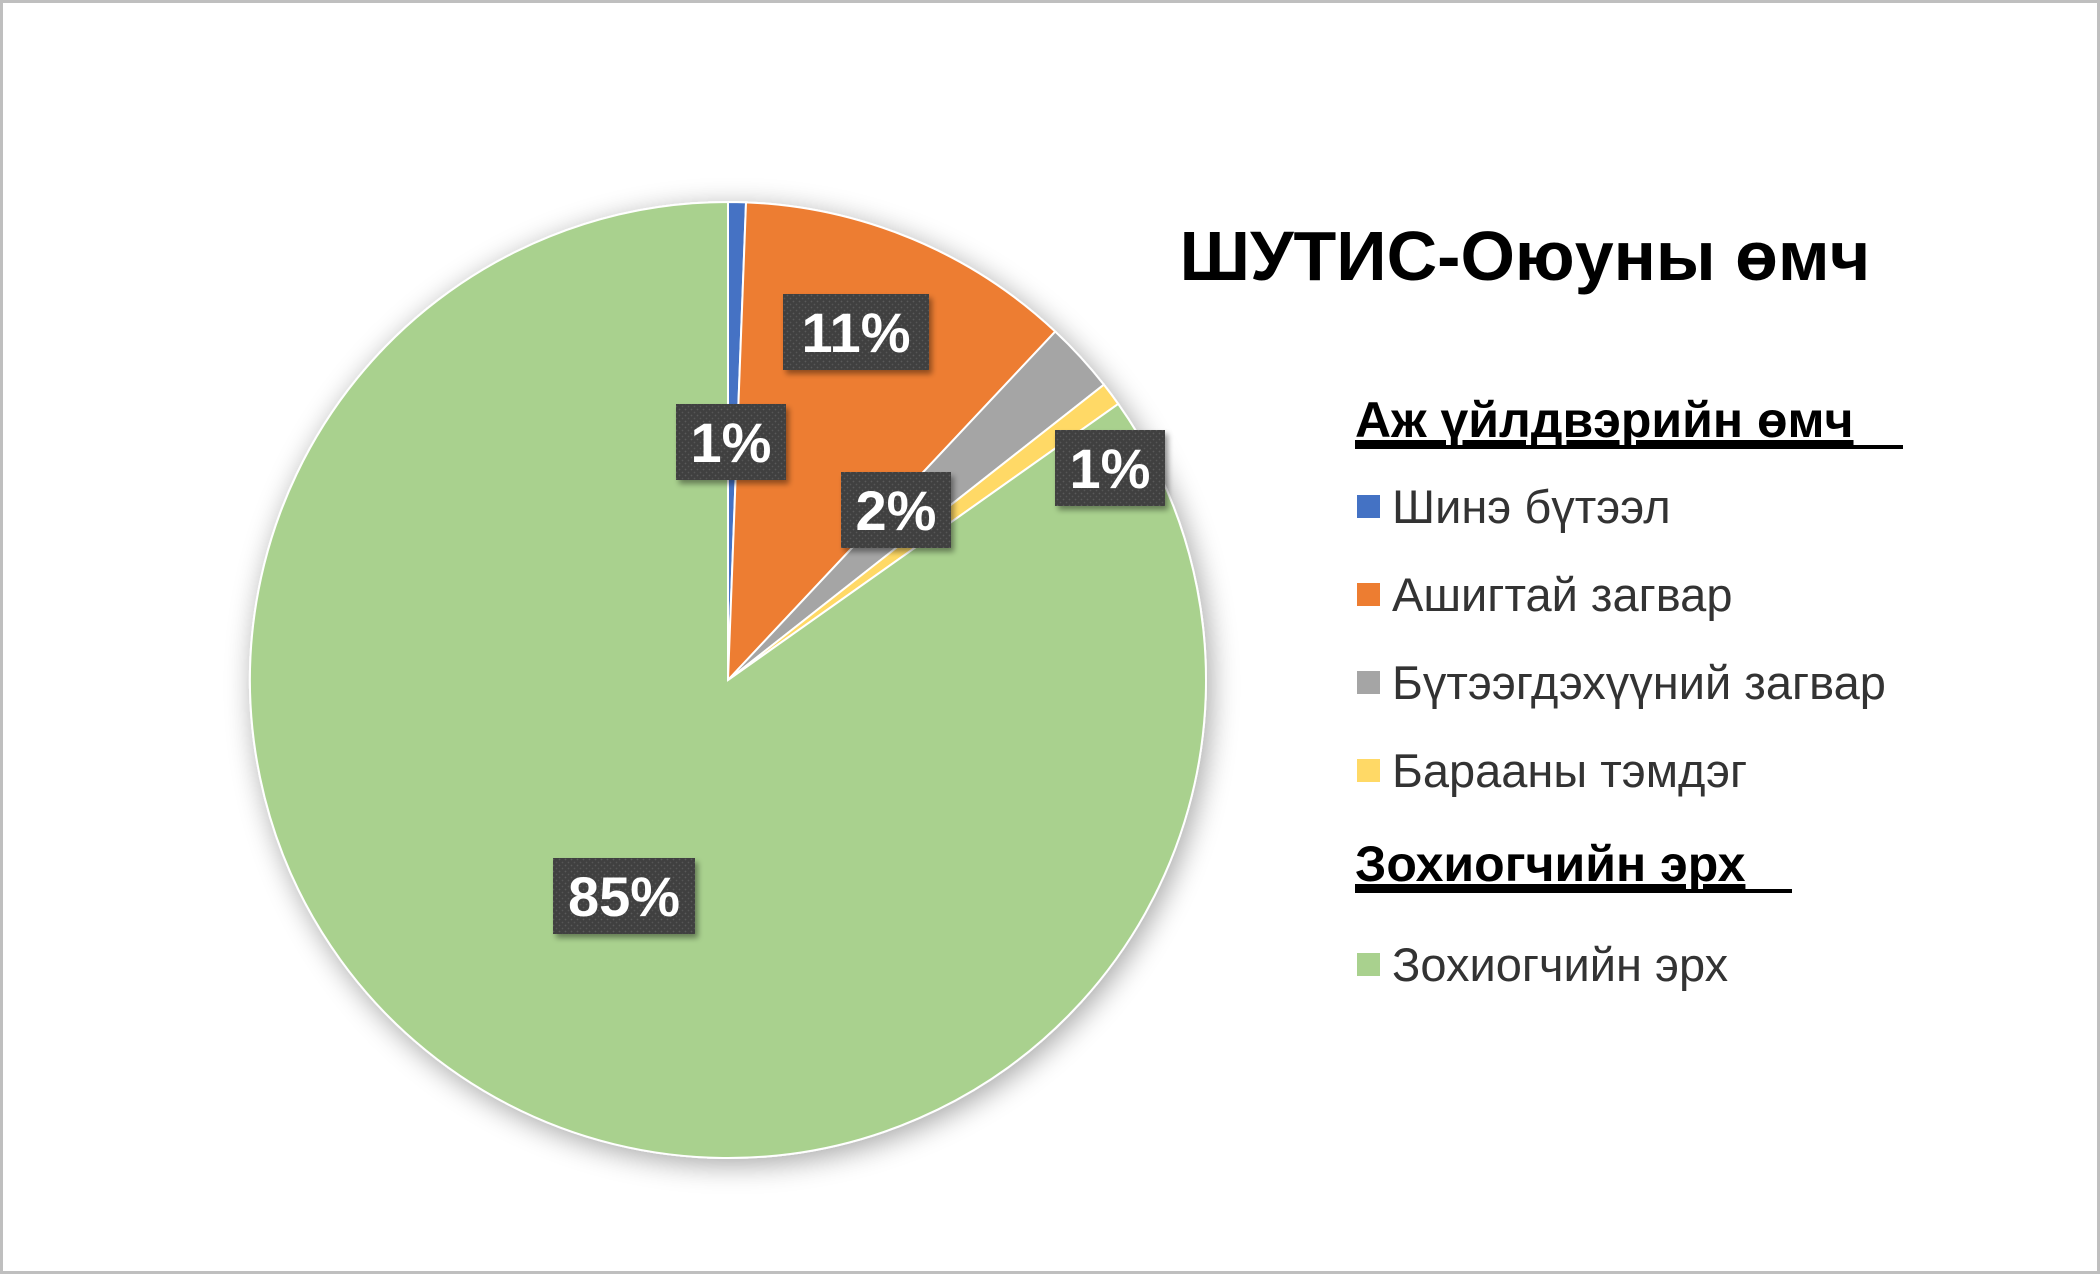 The width and height of the screenshot is (2100, 1274). I want to click on pie-data-labels: 1% 11% 2% 1% 85%, so click(859, 614).